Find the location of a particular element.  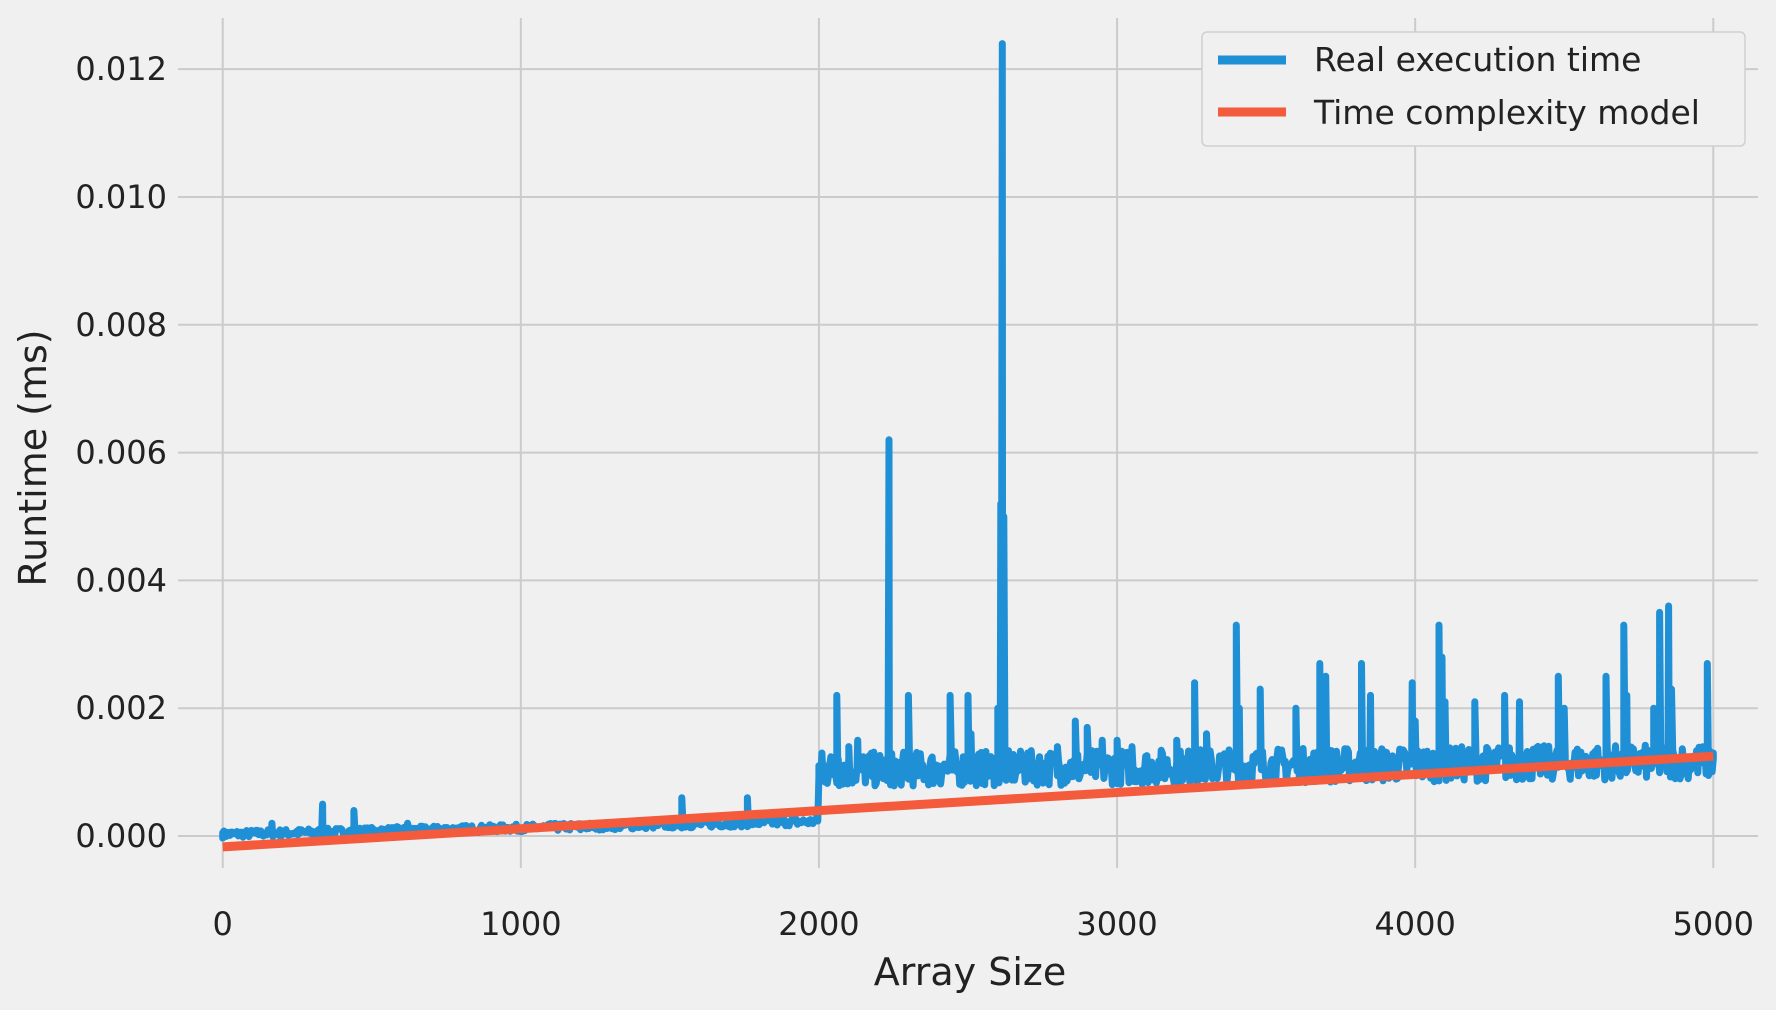

x-tick-label: 4000 is located at coordinates (1414, 924).